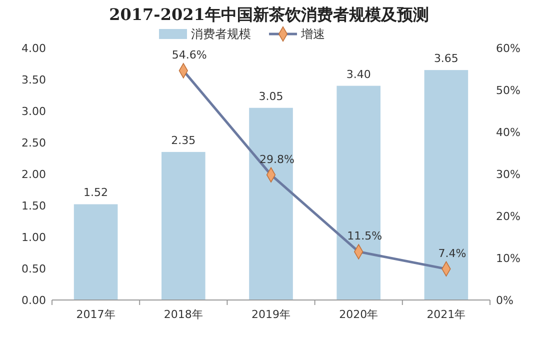 Image resolution: width=538 pixels, height=340 pixels. What do you see at coordinates (508, 174) in the screenshot?
I see `y2-tick-label: 30%` at bounding box center [508, 174].